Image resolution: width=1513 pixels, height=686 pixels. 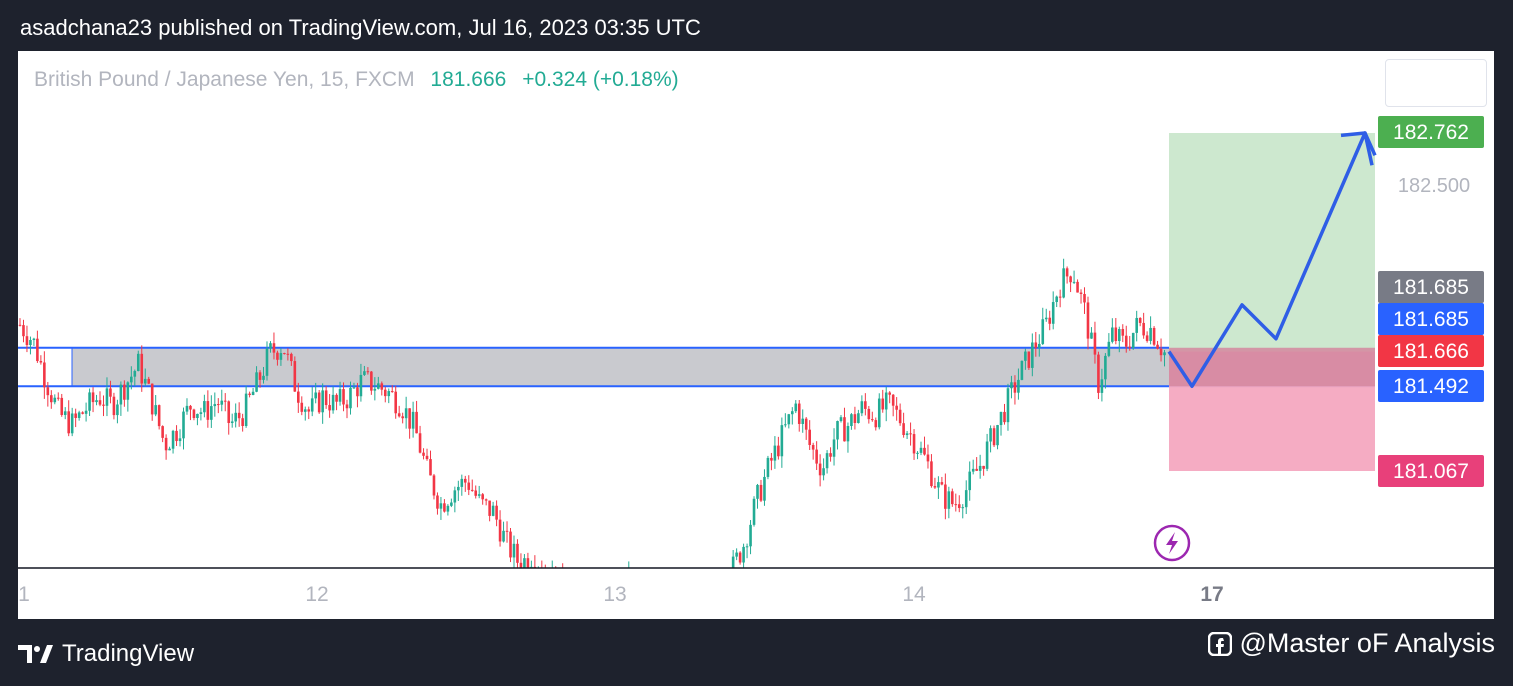 What do you see at coordinates (1431, 471) in the screenshot?
I see `price-label-value: 181.067` at bounding box center [1431, 471].